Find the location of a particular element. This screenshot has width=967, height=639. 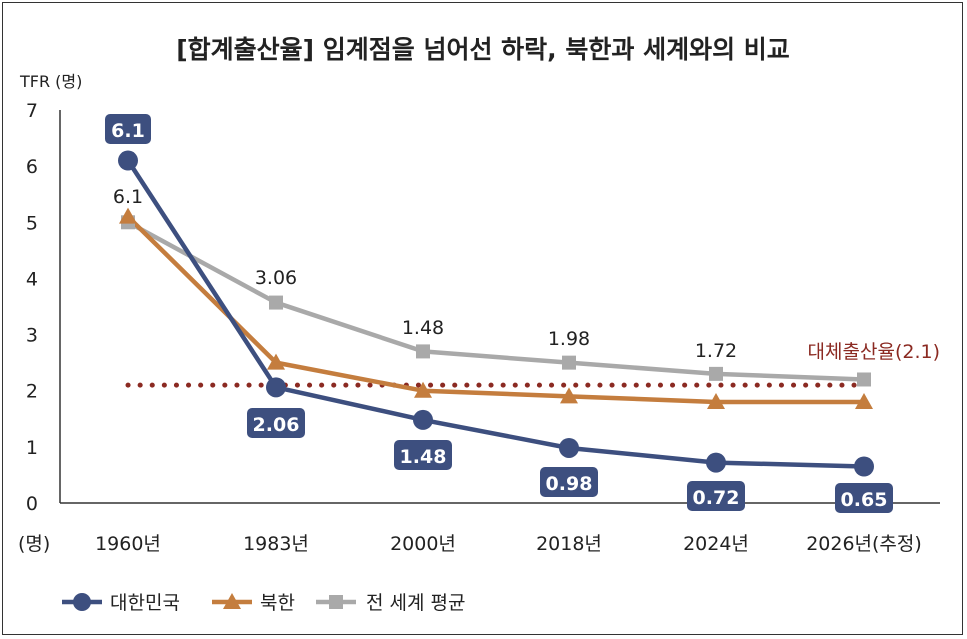

world-data-label: 1.48 is located at coordinates (423, 328).